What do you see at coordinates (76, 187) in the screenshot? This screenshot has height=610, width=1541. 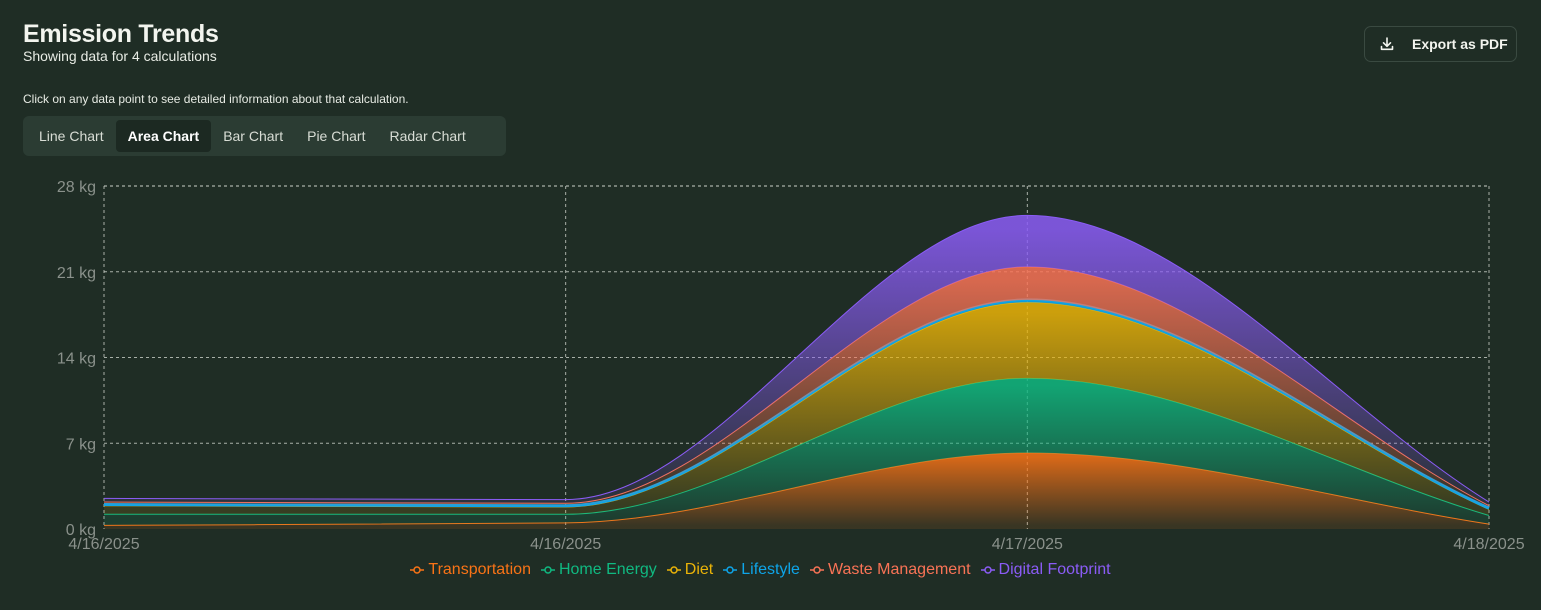 I see `y-tick-label: 28 kg` at bounding box center [76, 187].